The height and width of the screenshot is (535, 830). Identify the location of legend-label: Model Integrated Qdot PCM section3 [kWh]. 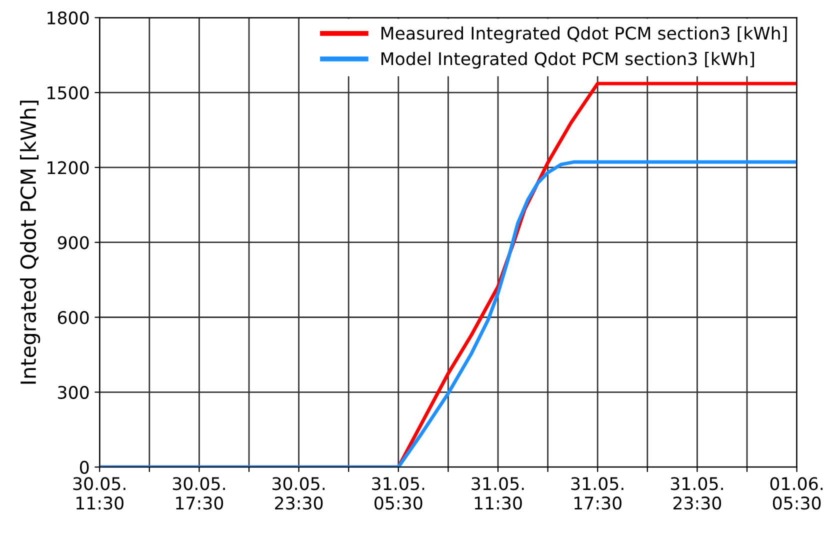
(567, 60).